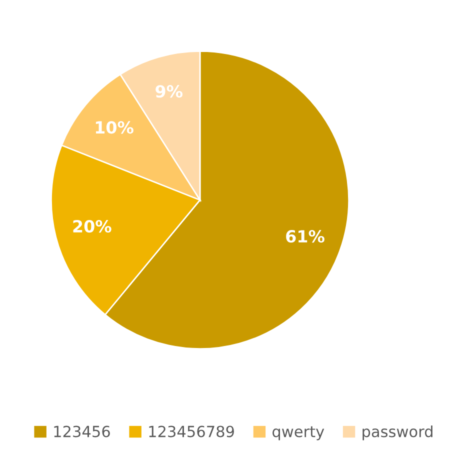 This screenshot has width=468, height=454. What do you see at coordinates (298, 433) in the screenshot?
I see `legend-label: qwerty` at bounding box center [298, 433].